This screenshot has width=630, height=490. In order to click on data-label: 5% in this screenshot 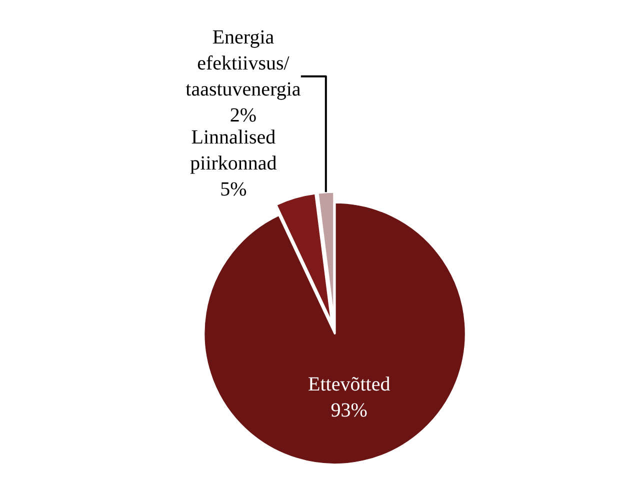, I will do `click(233, 189)`.